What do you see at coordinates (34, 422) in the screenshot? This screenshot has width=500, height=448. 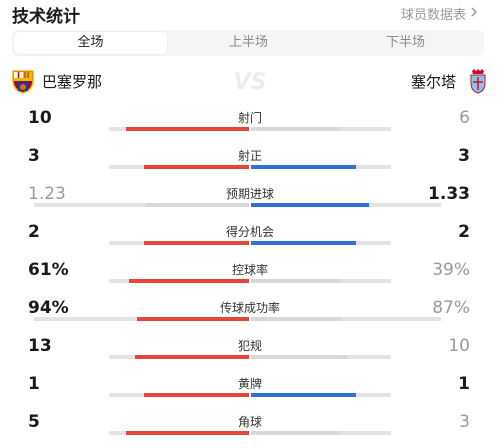 I see `home-stat-value: 5` at bounding box center [34, 422].